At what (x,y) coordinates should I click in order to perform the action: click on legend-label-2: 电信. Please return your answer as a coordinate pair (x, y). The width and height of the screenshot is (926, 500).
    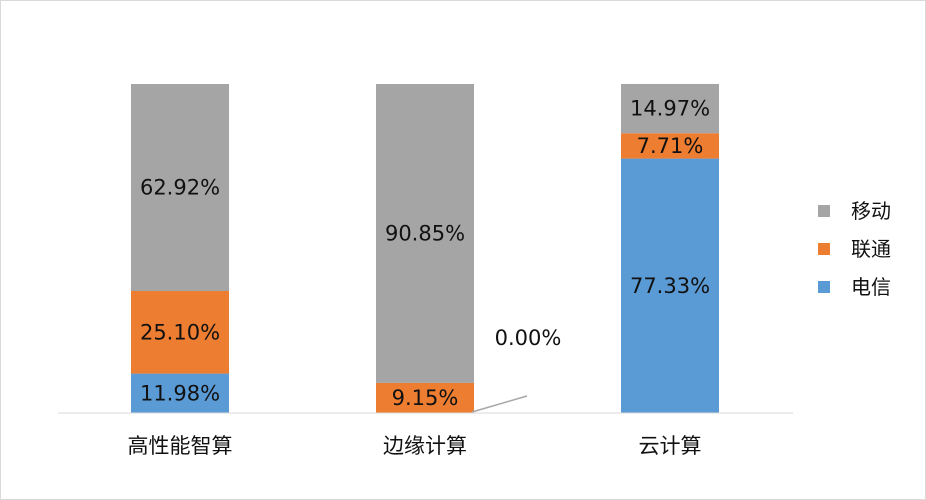
    Looking at the image, I should click on (871, 287).